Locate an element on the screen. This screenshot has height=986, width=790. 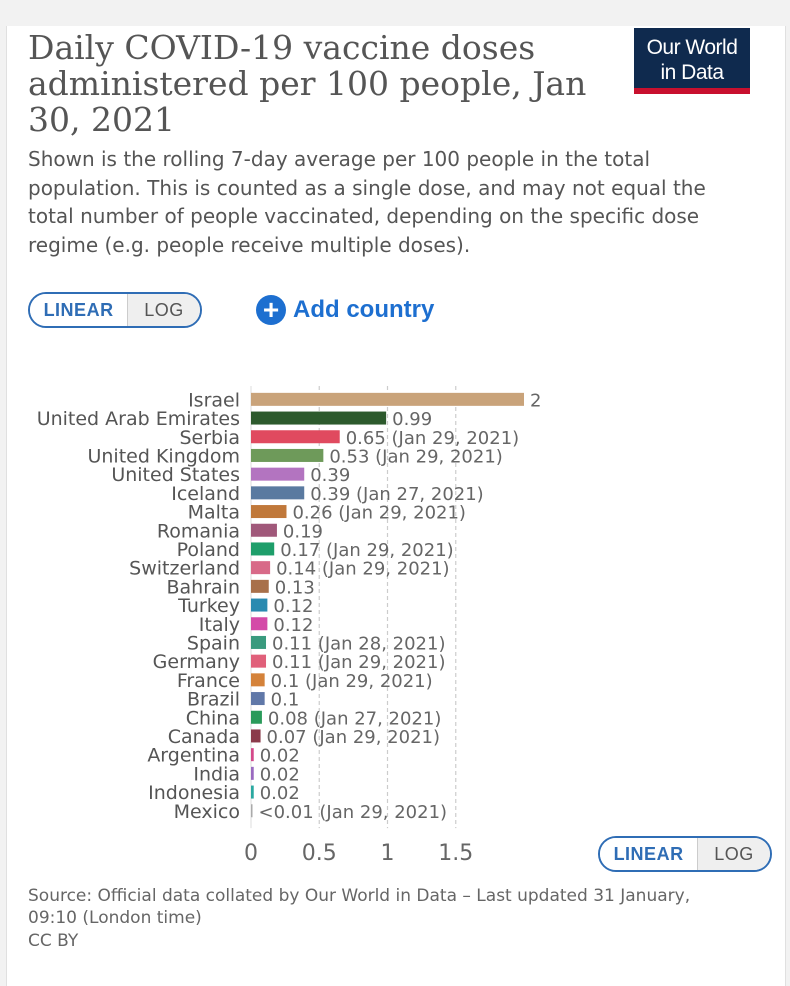
bar-category-label: Iceland is located at coordinates (205, 494).